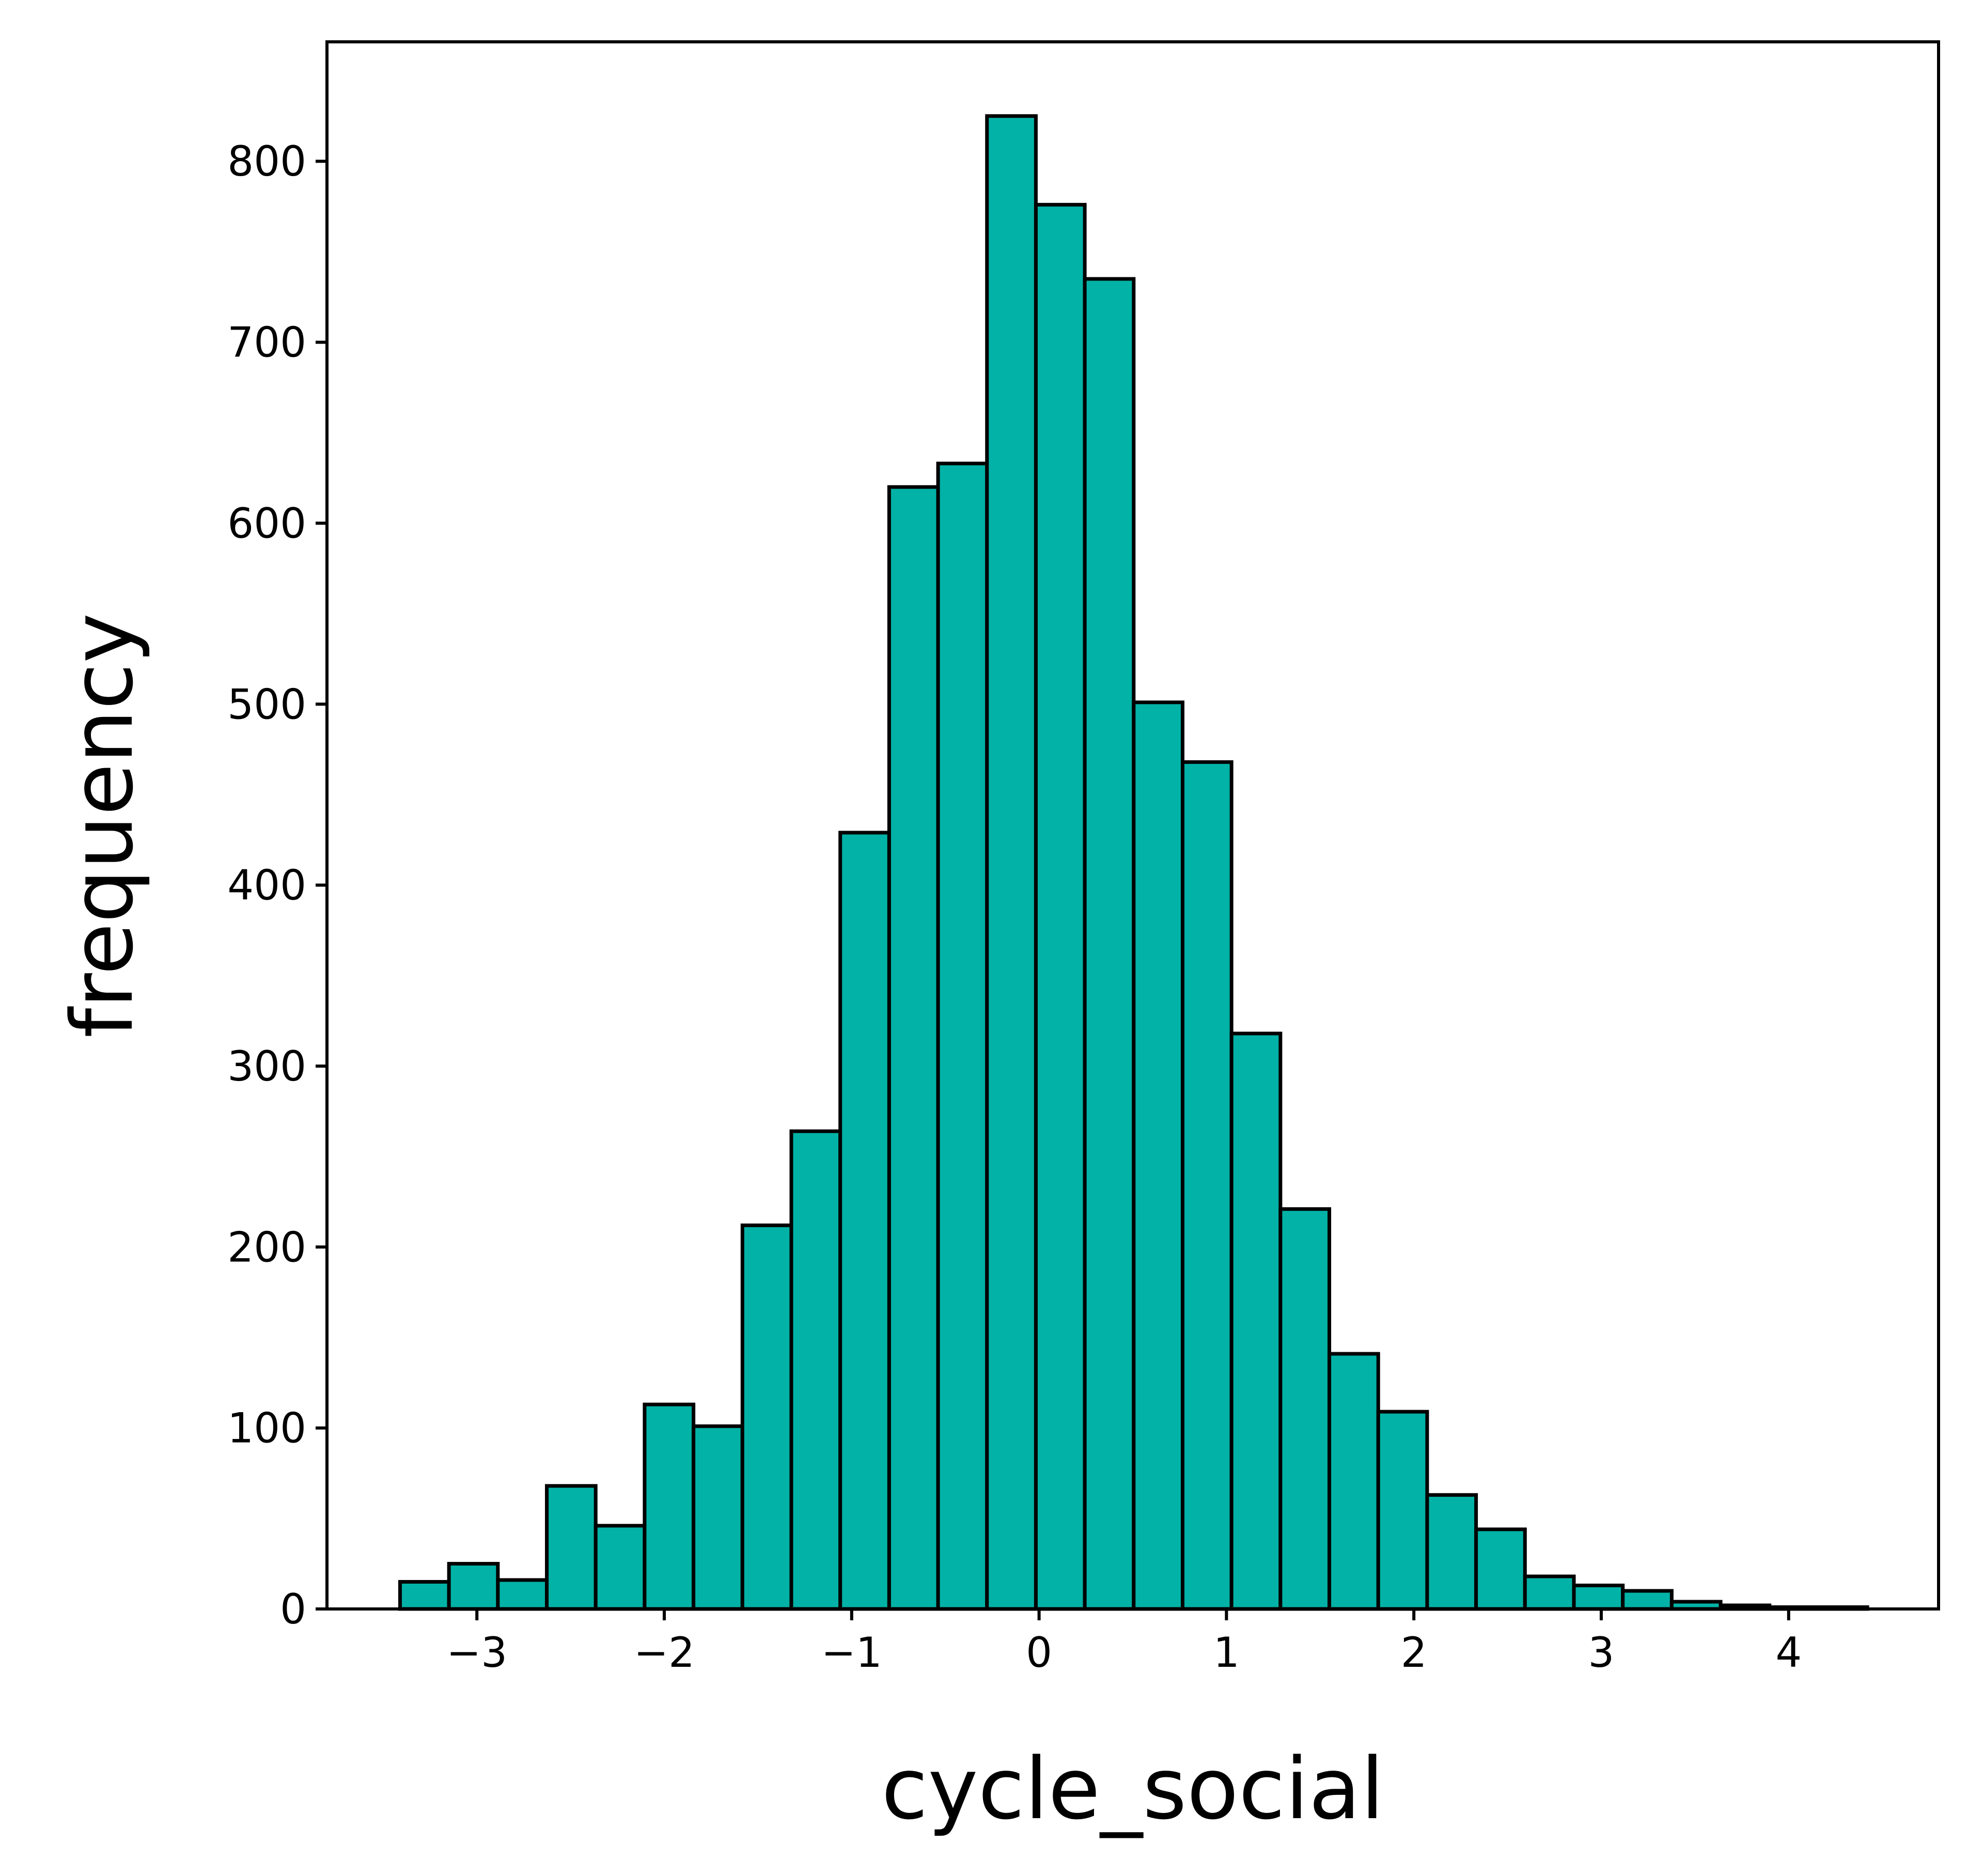  What do you see at coordinates (266, 1428) in the screenshot?
I see `y-tick-label: 100` at bounding box center [266, 1428].